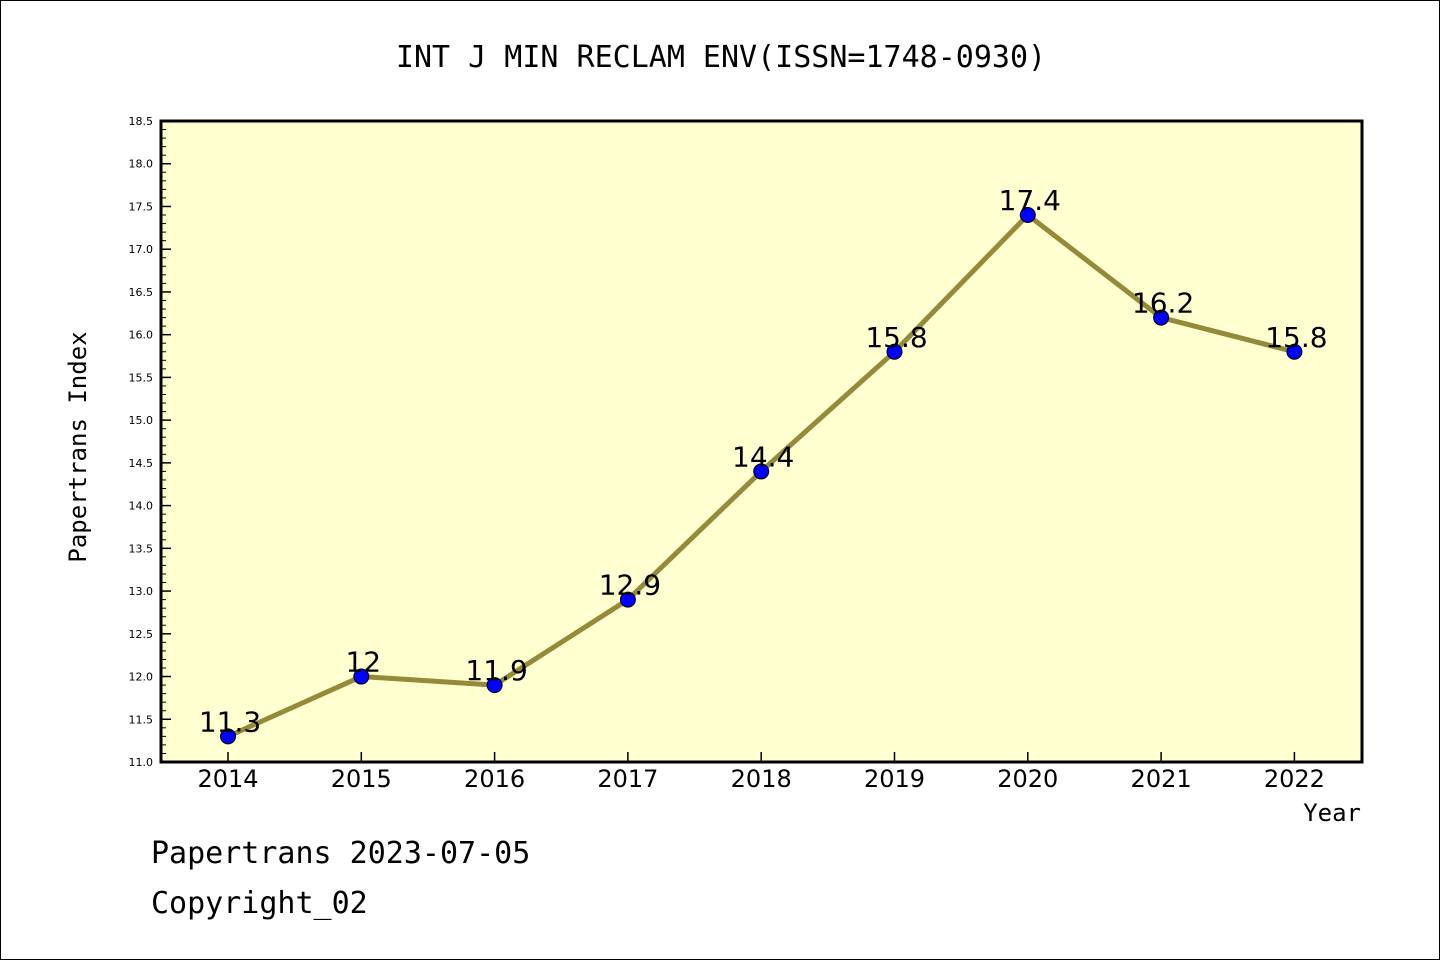  Describe the element at coordinates (141, 420) in the screenshot. I see `y-tick-label: 15.0` at that location.